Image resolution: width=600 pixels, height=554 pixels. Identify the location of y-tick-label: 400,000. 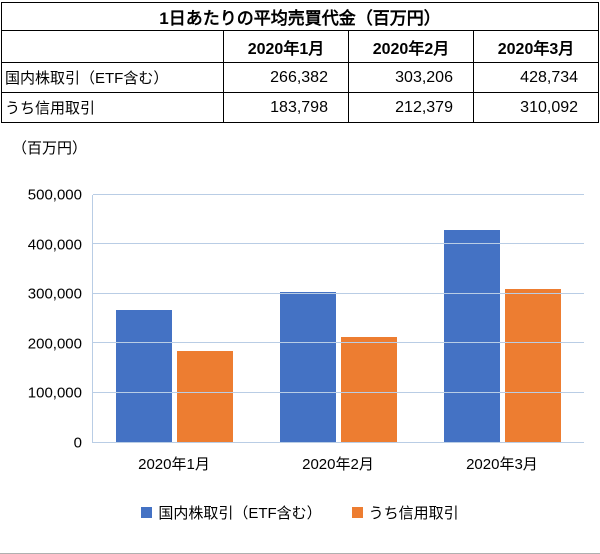
(54, 245).